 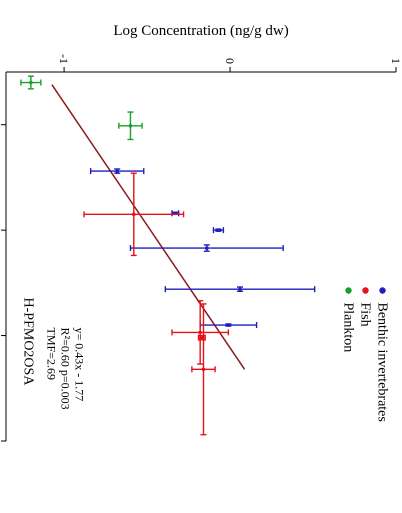 What do you see at coordinates (64, 59) in the screenshot?
I see `y-tick-label: -1` at bounding box center [64, 59].